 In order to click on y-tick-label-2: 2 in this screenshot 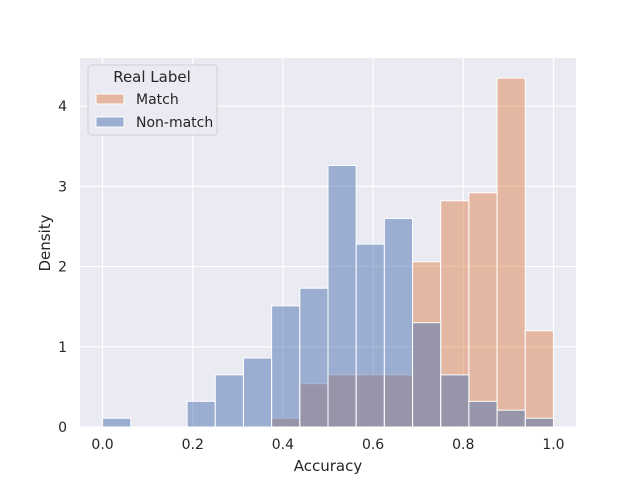, I will do `click(62, 268)`.